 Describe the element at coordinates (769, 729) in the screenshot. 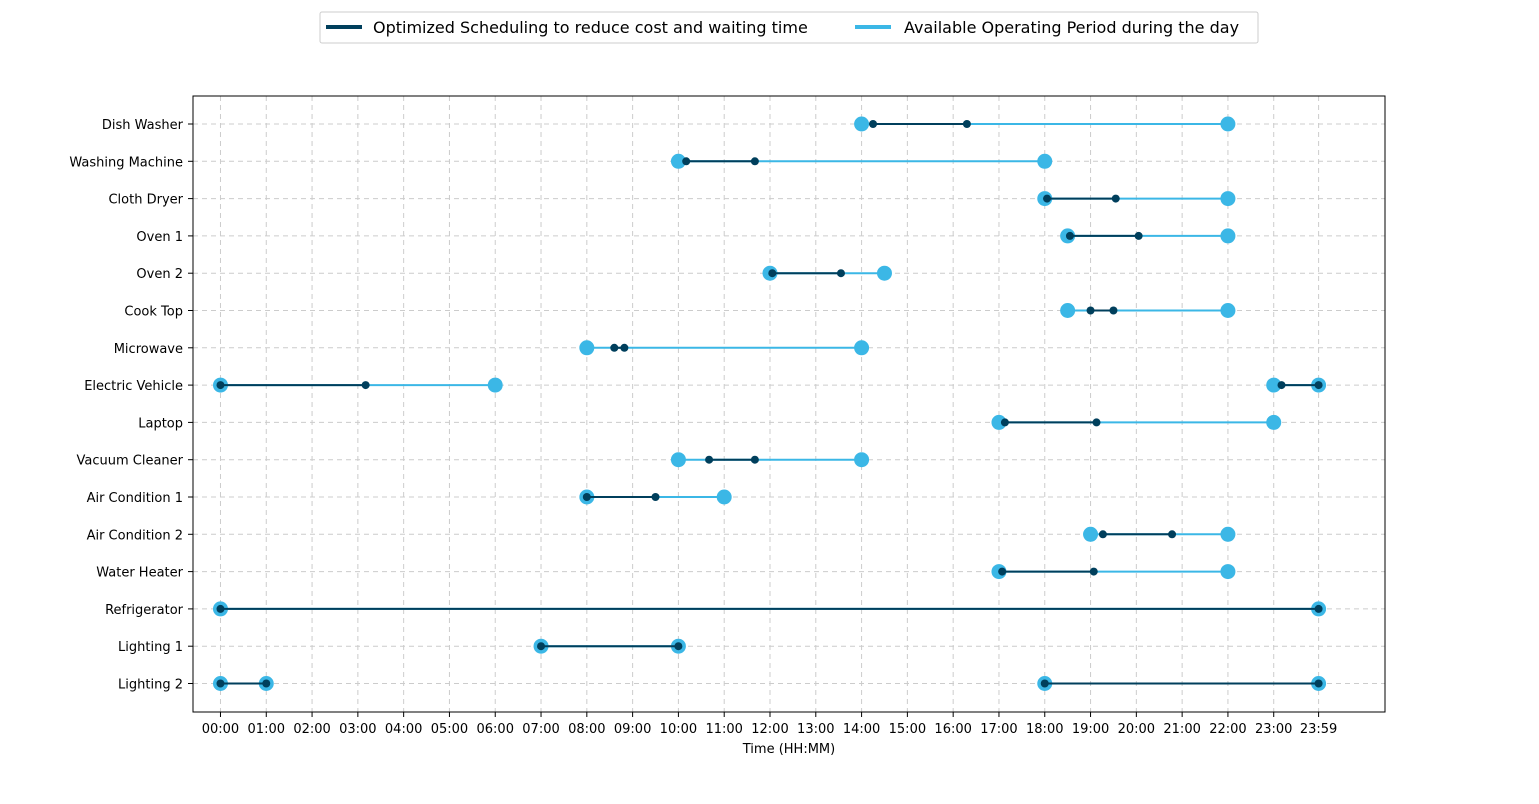

I see `x-tick-label: 12:00` at that location.